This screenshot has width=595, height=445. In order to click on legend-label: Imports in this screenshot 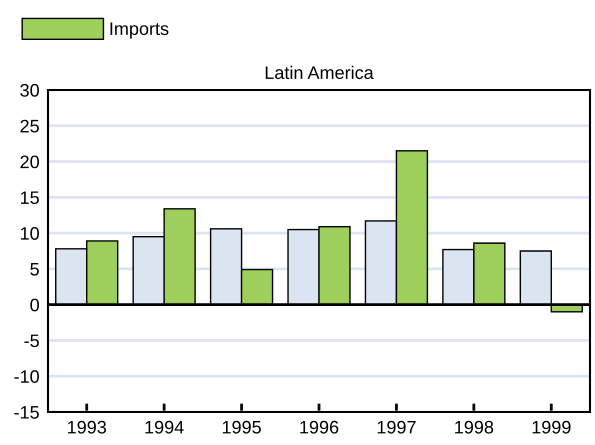, I will do `click(139, 30)`.